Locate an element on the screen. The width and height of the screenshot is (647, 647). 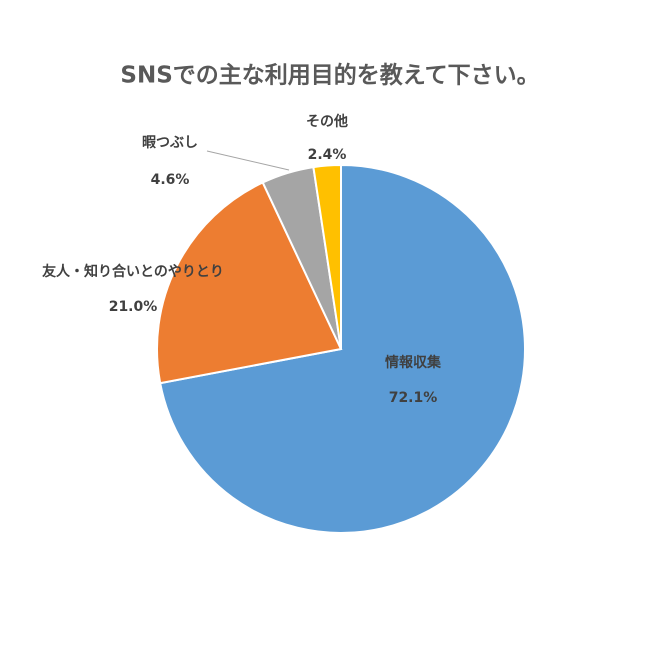
slice-label: 情報収集 is located at coordinates (413, 362).